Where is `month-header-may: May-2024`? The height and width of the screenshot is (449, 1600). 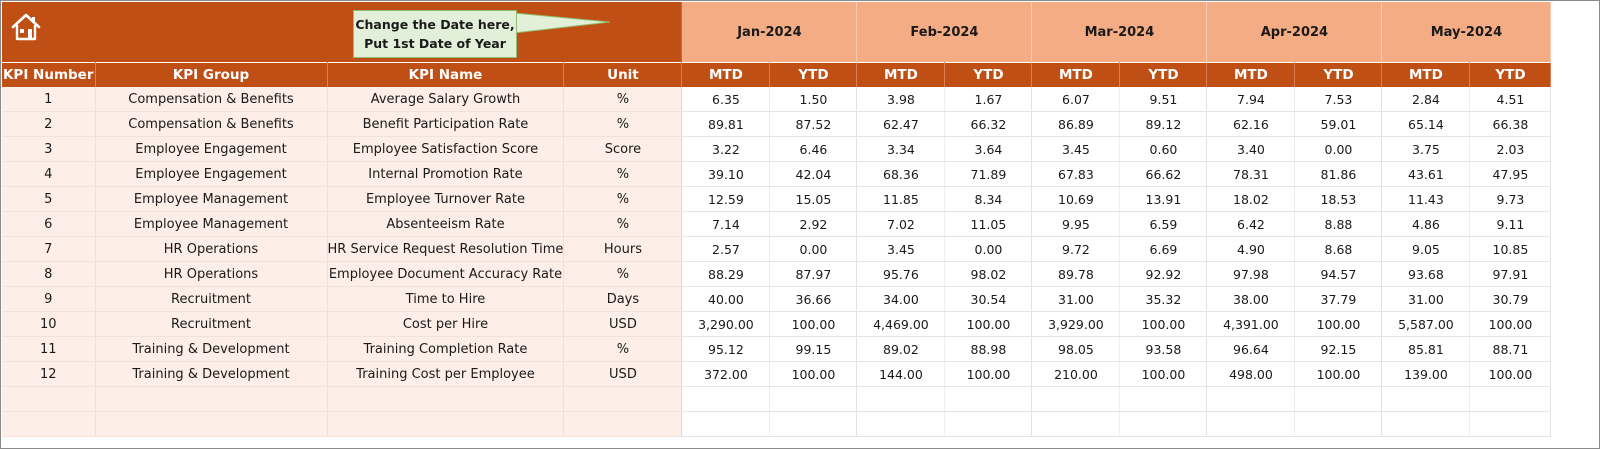
month-header-may: May-2024 is located at coordinates (1466, 32).